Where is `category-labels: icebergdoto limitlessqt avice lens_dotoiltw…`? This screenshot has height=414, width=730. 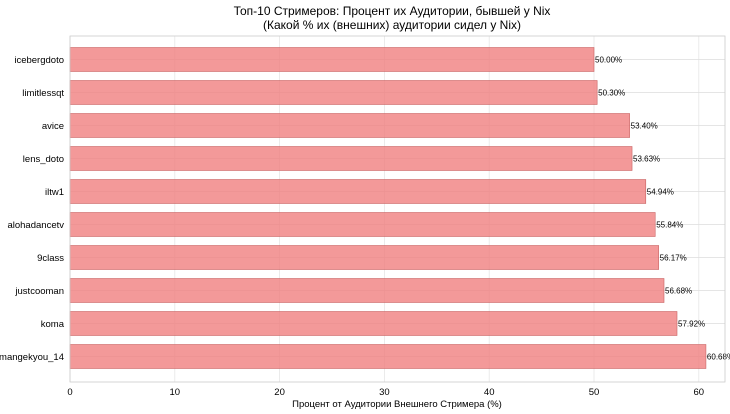
category-labels: icebergdoto limitlessqt avice lens_dotoiltw… is located at coordinates (32, 209).